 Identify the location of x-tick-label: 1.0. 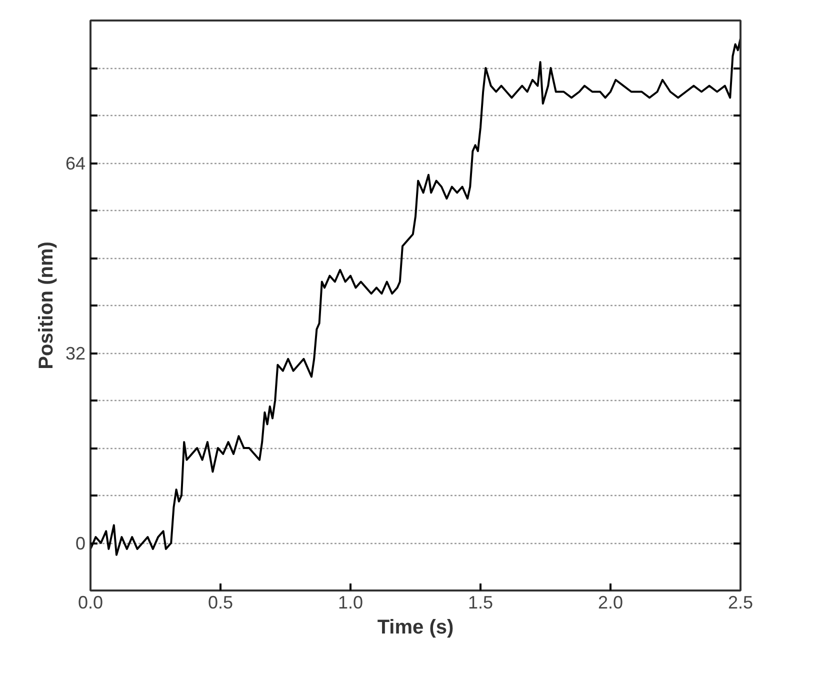
(351, 602).